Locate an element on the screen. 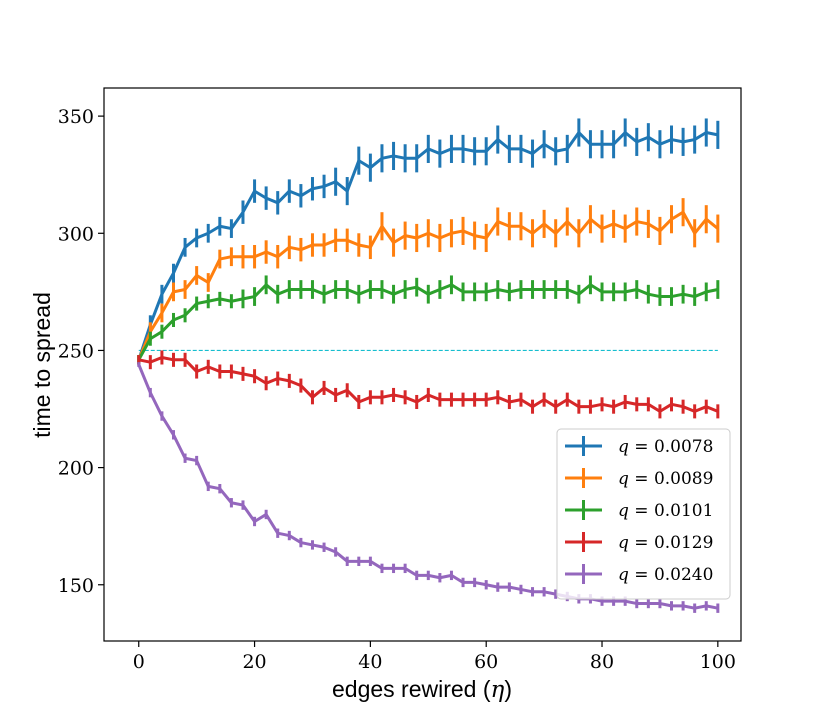 The image size is (831, 723). legend-entry: q = 0.0240 is located at coordinates (639, 574).